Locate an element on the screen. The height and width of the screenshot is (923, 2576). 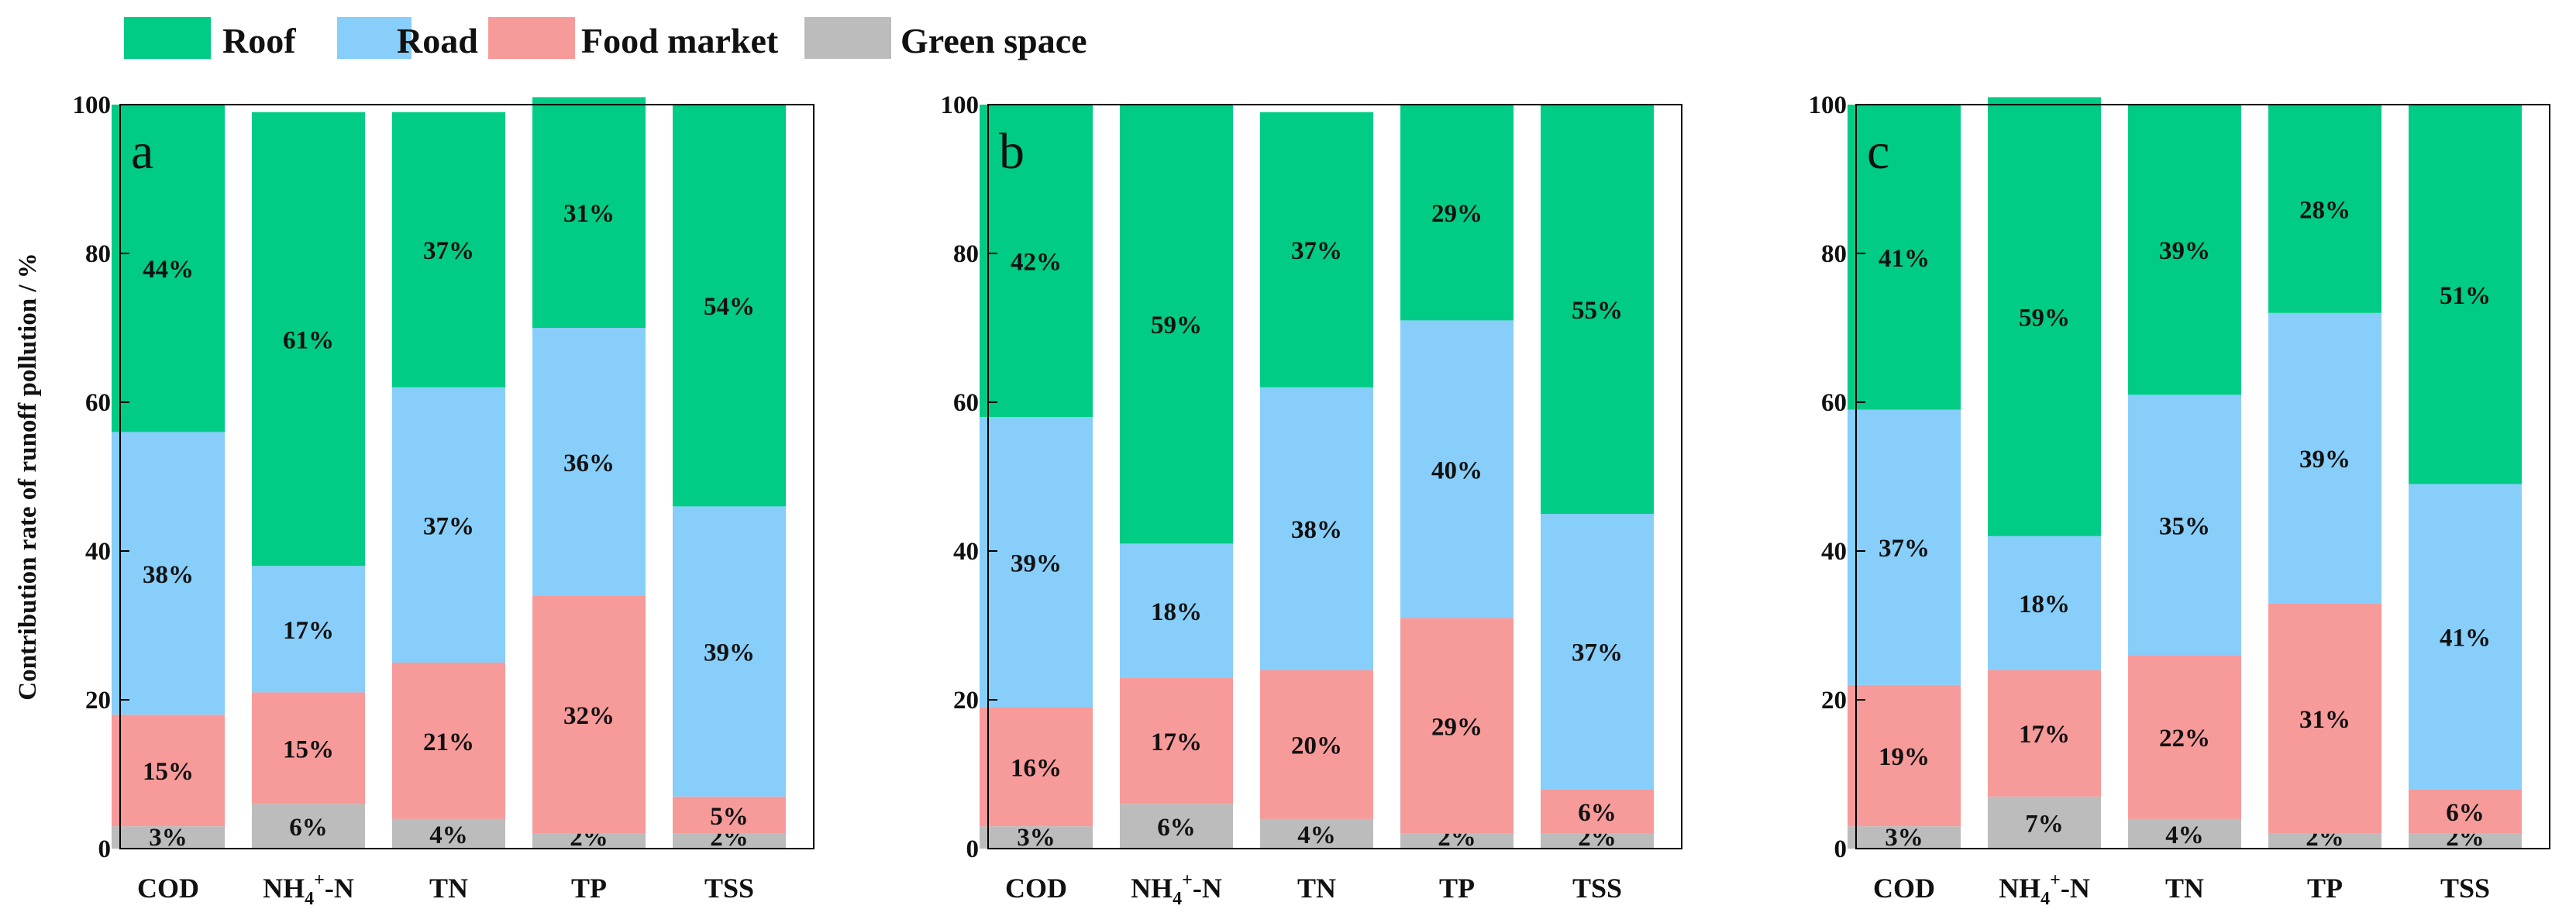
bar-label-roof-0: 42% is located at coordinates (1036, 263).